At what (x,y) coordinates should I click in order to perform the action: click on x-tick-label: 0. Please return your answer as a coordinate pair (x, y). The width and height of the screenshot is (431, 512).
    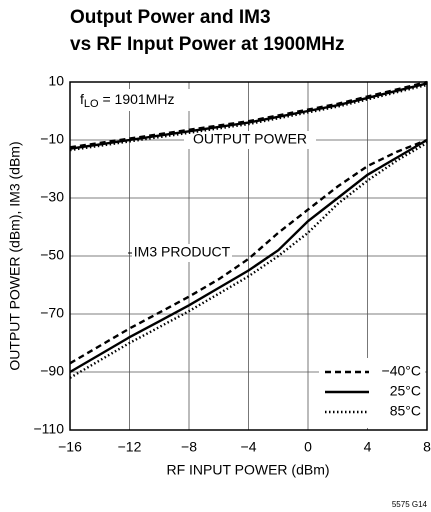
    Looking at the image, I should click on (308, 447).